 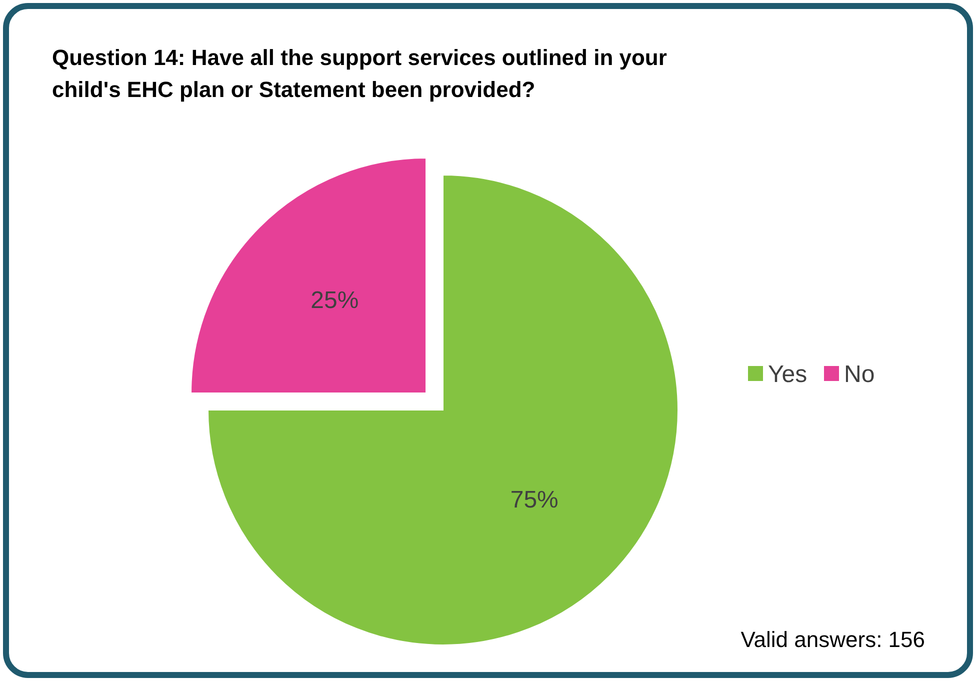 I want to click on legend-label: No, so click(x=859, y=374).